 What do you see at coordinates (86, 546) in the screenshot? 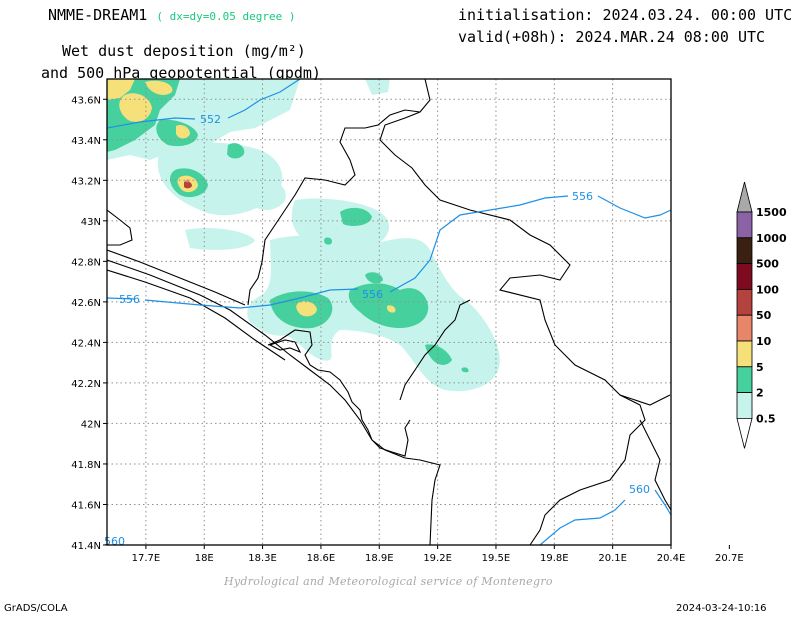
I see `lat-tick-label: 41.4N` at bounding box center [86, 546].